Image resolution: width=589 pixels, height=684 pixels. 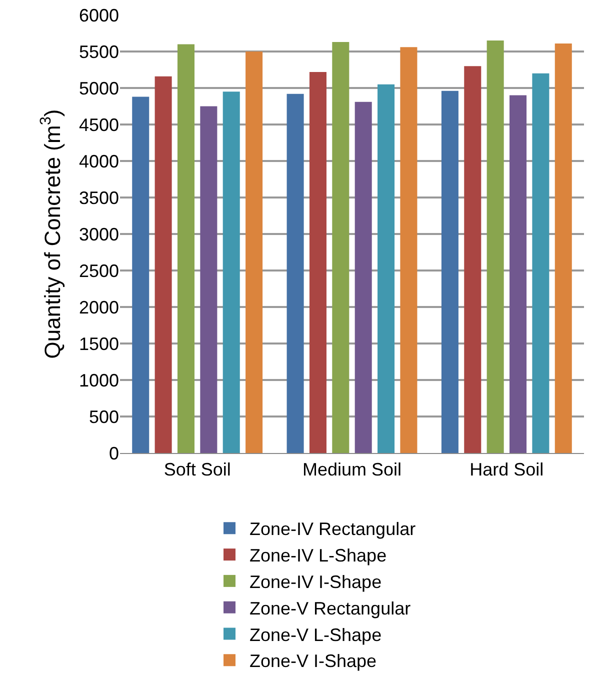 I want to click on legend-label: Zone-V L-Shape, so click(x=316, y=634).